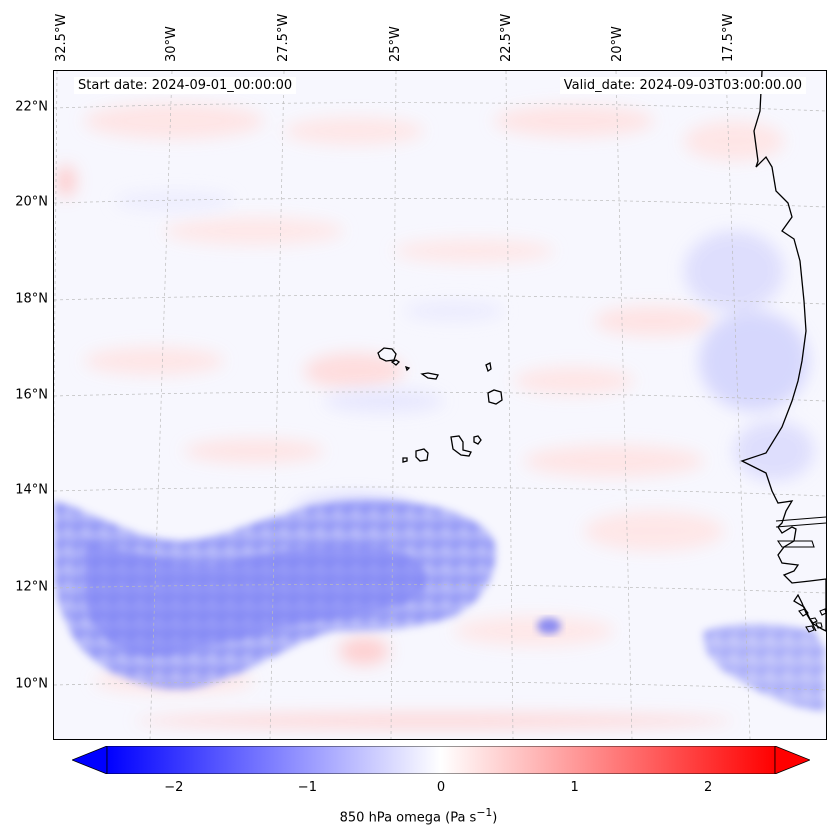 The width and height of the screenshot is (837, 839). What do you see at coordinates (682, 85) in the screenshot?
I see `valid-date-label: Valid_date: 2024-09-03T03:00:00.00` at bounding box center [682, 85].